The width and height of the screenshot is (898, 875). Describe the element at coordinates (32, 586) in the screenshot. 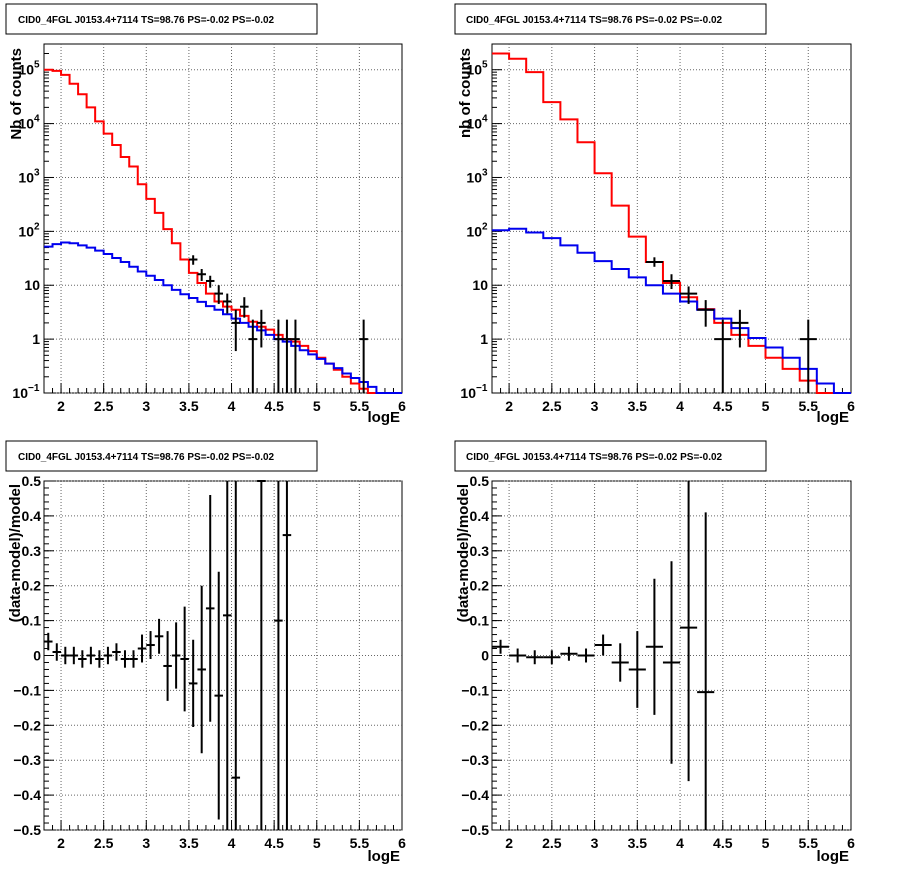

I see `y-tick-label: 0.2` at that location.